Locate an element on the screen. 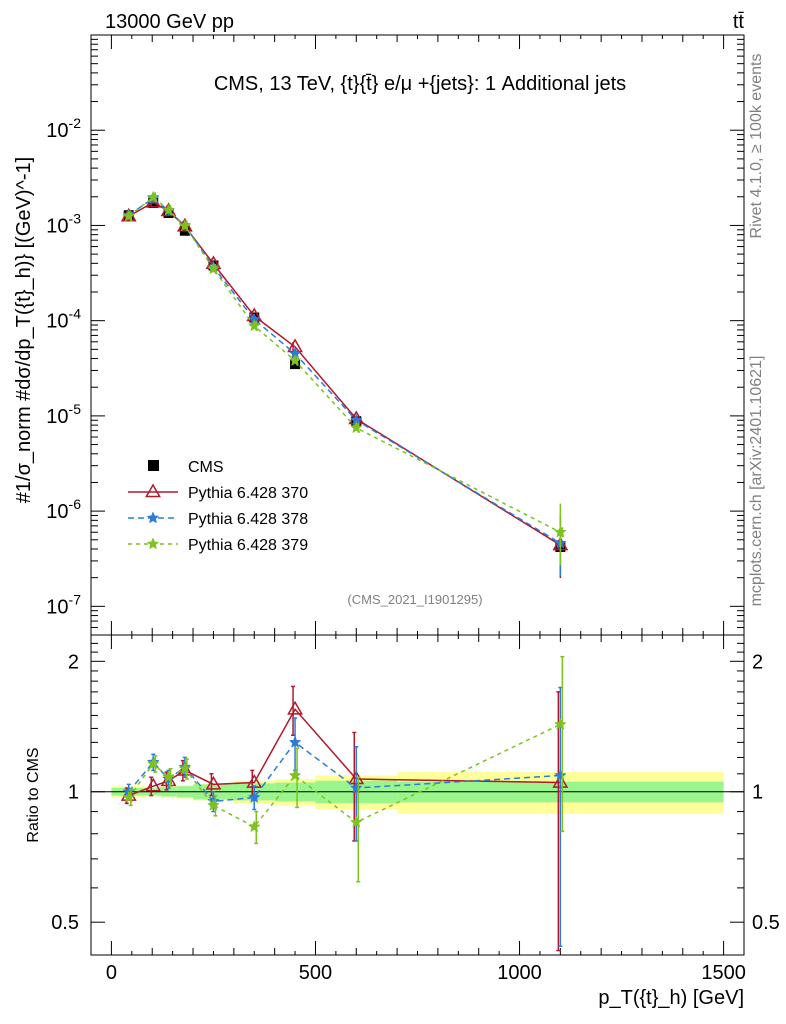  legend-label-data: CMS is located at coordinates (206, 467).